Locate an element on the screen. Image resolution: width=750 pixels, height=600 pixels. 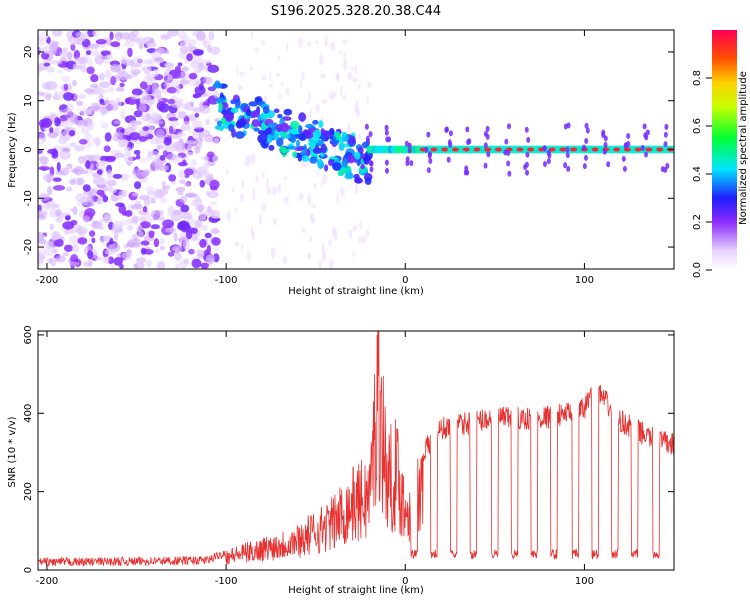
y-tick-label: -20 is located at coordinates (28, 247).